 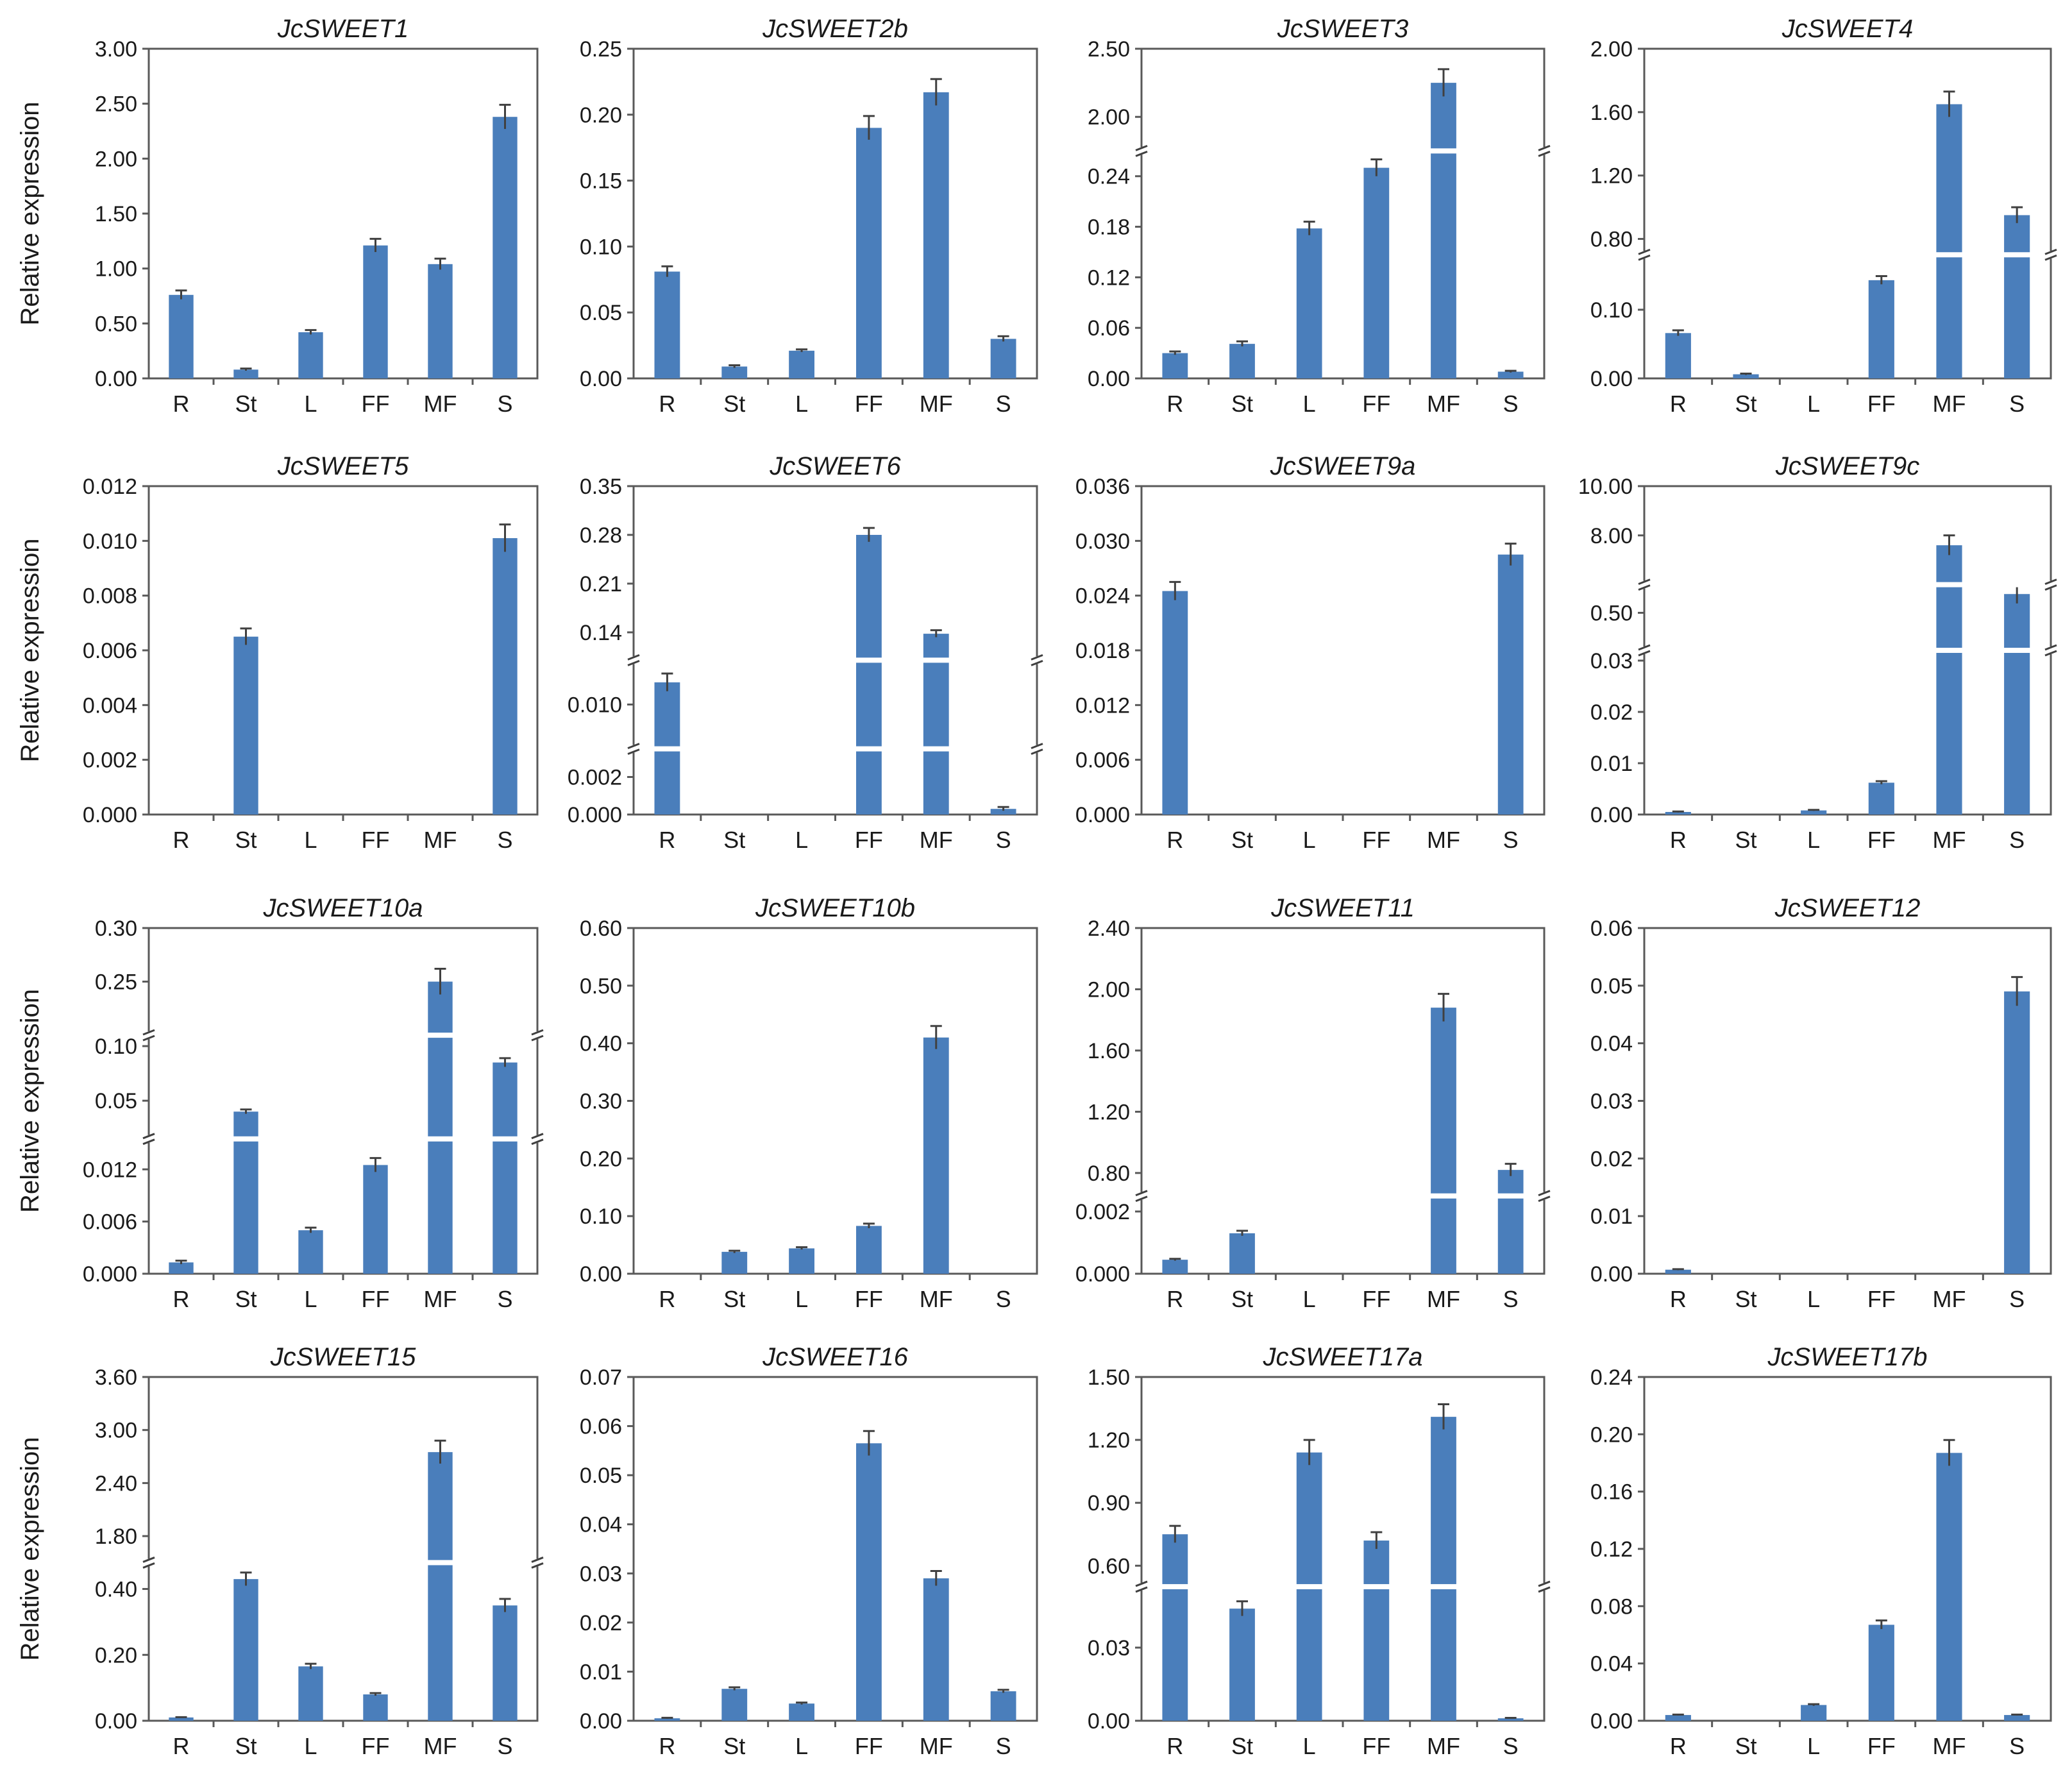 What do you see at coordinates (1343, 1357) in the screenshot?
I see `panel-15-title: JcSWEET17a` at bounding box center [1343, 1357].